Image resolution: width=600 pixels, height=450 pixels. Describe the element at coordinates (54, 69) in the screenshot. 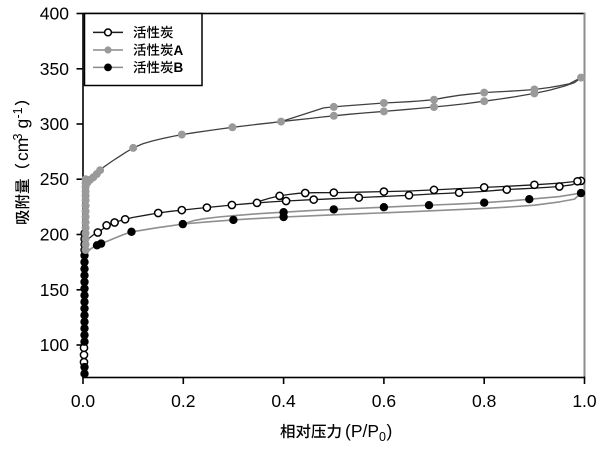

I see `svg-text: 350` at that location.